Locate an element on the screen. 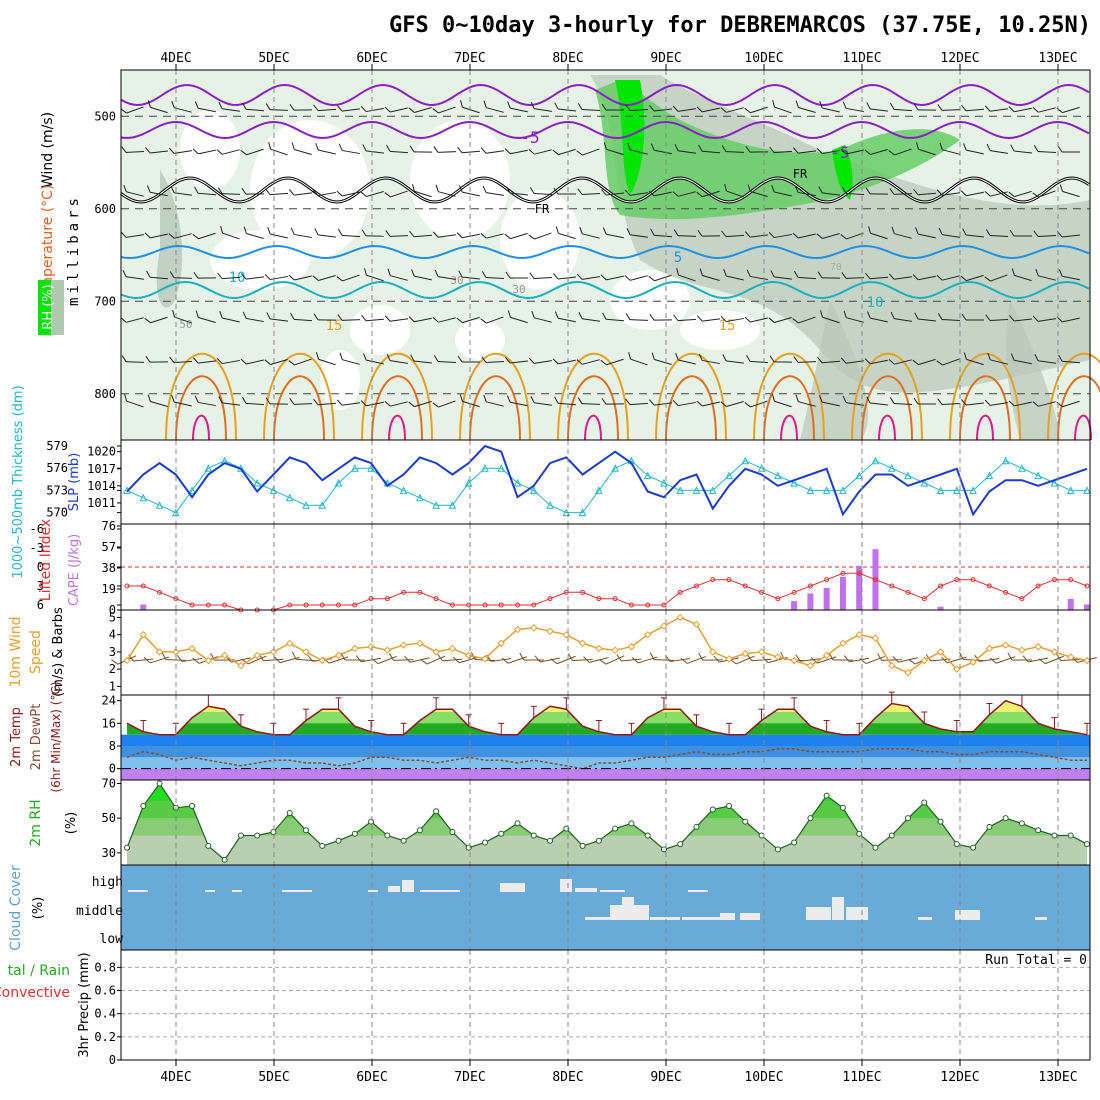  slp-tick: 1020 is located at coordinates (101, 452).